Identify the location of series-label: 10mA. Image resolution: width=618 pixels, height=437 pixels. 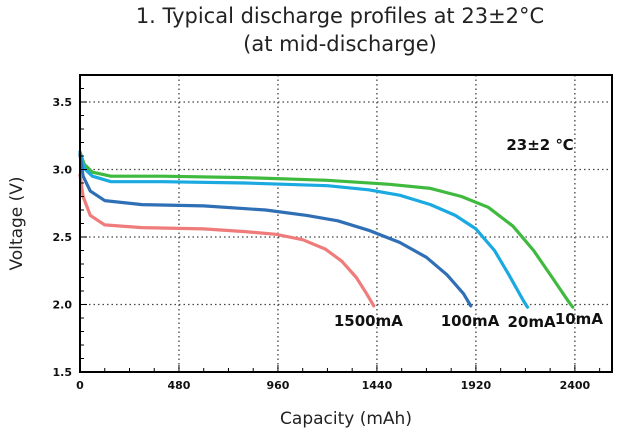
(579, 319).